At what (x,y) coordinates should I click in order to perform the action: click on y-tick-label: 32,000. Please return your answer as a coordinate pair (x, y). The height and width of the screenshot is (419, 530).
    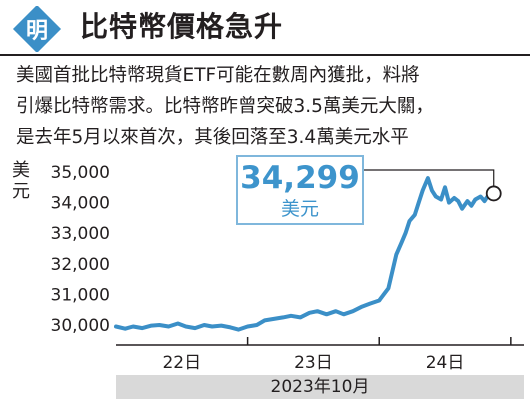
    Looking at the image, I should click on (80, 265).